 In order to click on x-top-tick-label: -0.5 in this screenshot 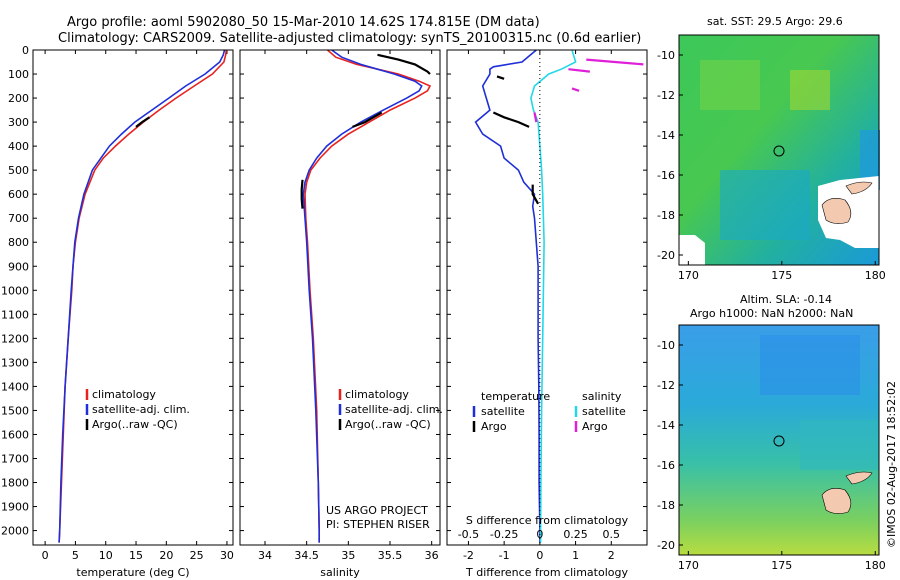, I will do `click(468, 534)`.